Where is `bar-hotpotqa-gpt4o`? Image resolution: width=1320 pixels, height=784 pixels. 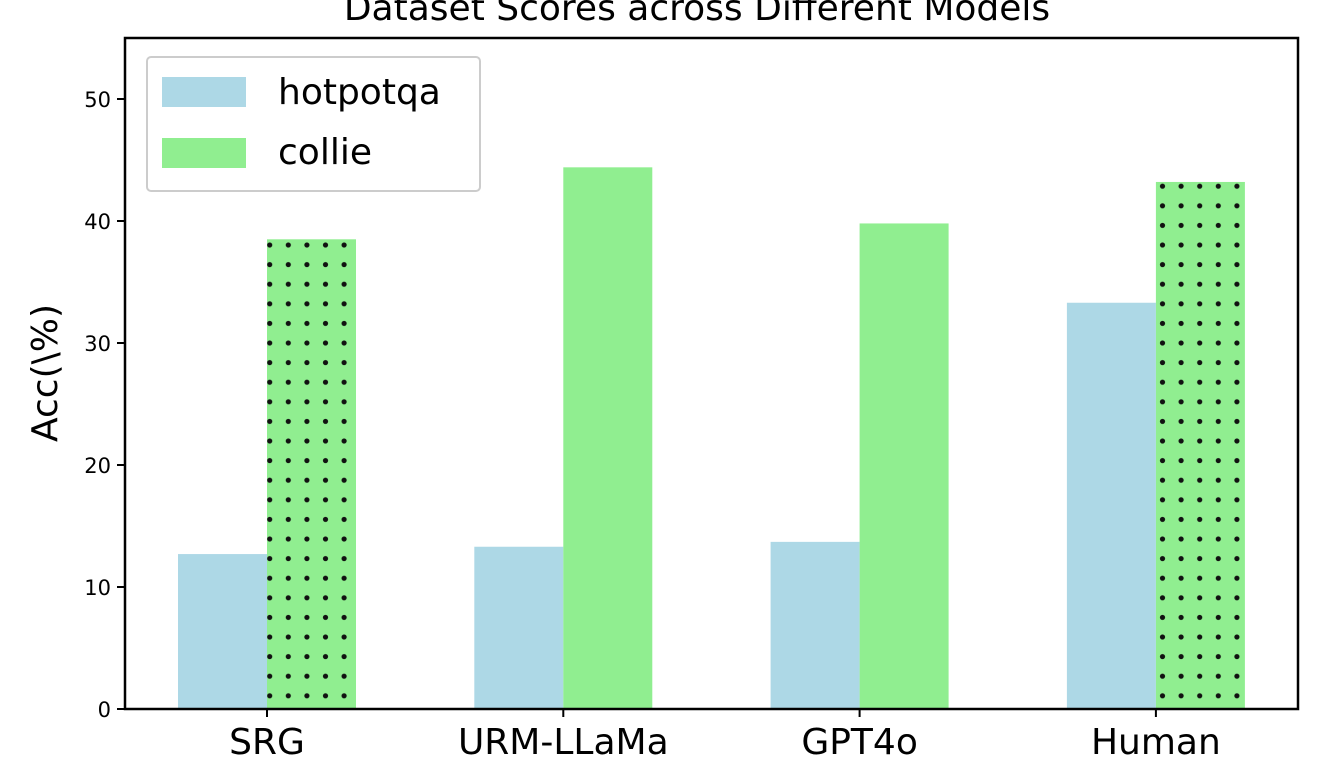
bar-hotpotqa-gpt4o is located at coordinates (815, 625).